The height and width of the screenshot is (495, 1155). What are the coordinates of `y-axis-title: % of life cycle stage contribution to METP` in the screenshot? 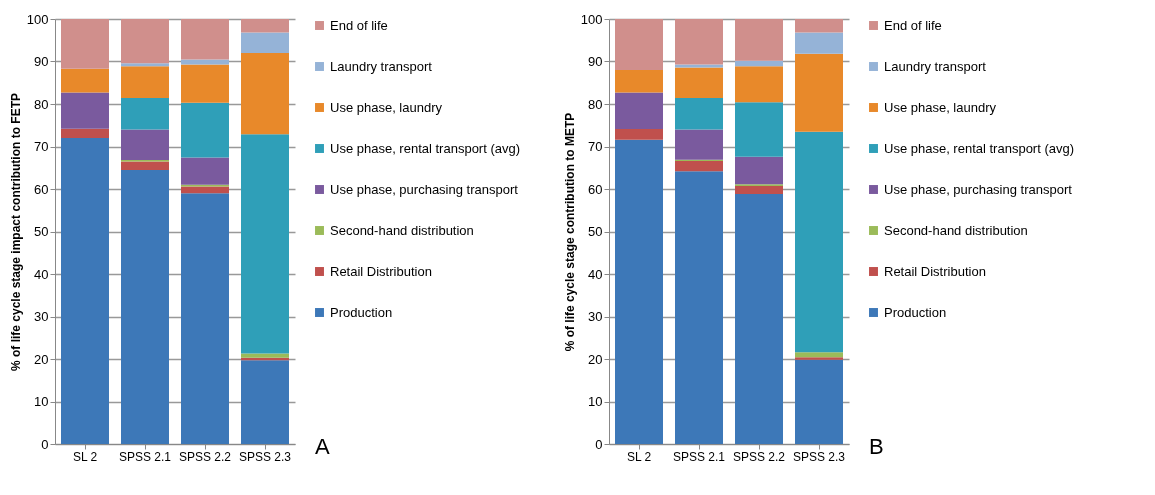 It's located at (569, 232).